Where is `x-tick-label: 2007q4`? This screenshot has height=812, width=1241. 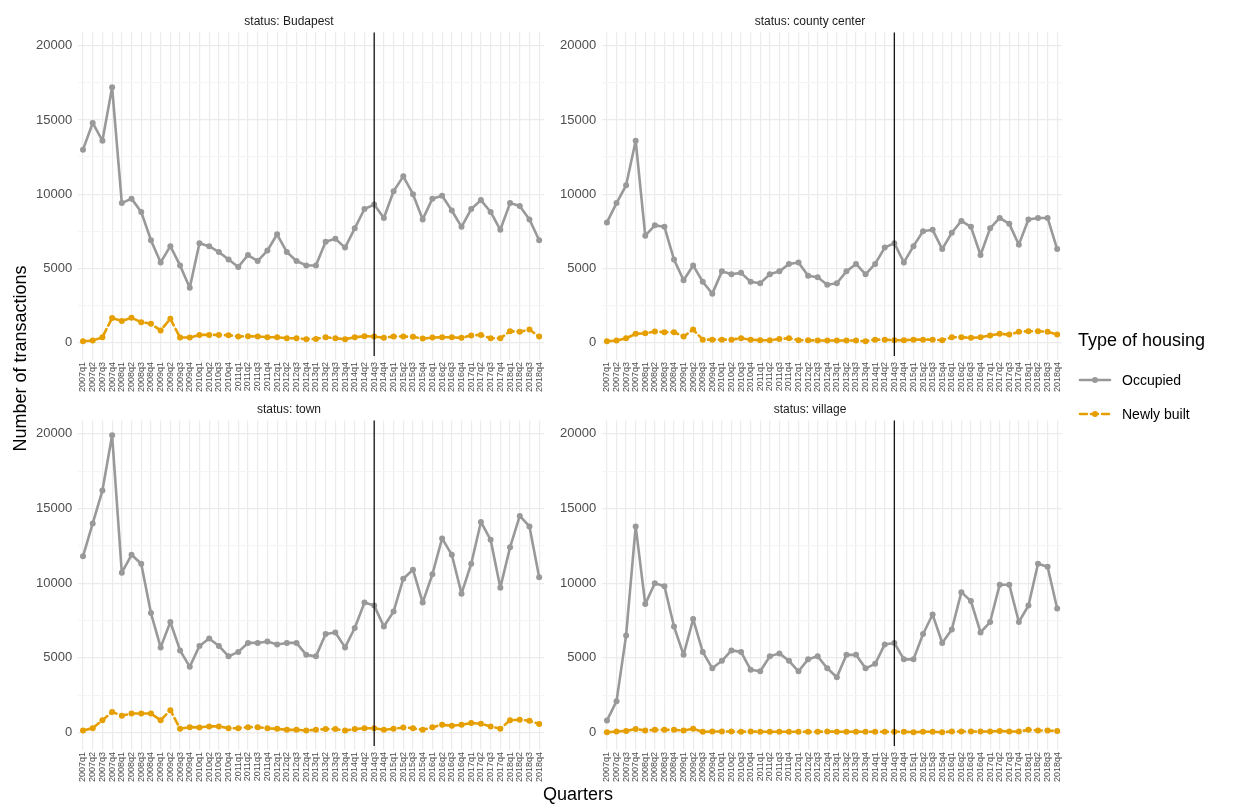
x-tick-label: 2007q4 is located at coordinates (635, 767).